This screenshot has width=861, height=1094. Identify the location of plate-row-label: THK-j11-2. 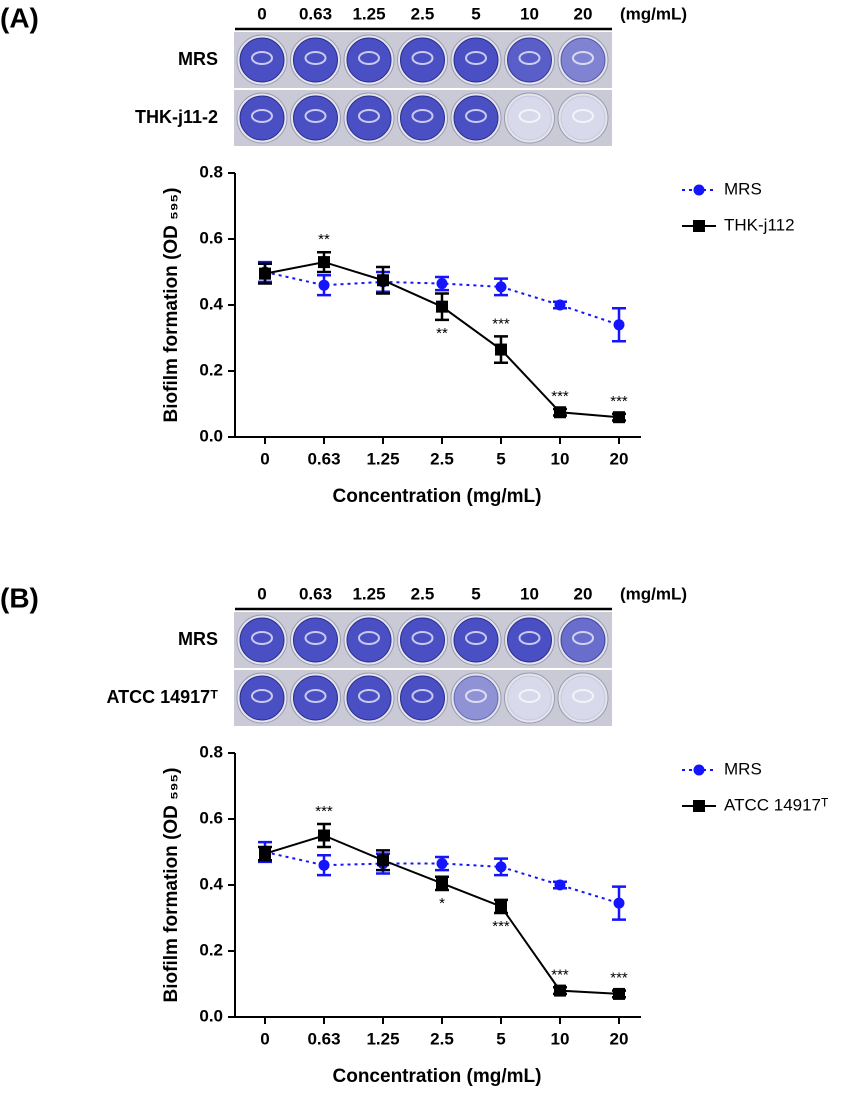
(176, 117).